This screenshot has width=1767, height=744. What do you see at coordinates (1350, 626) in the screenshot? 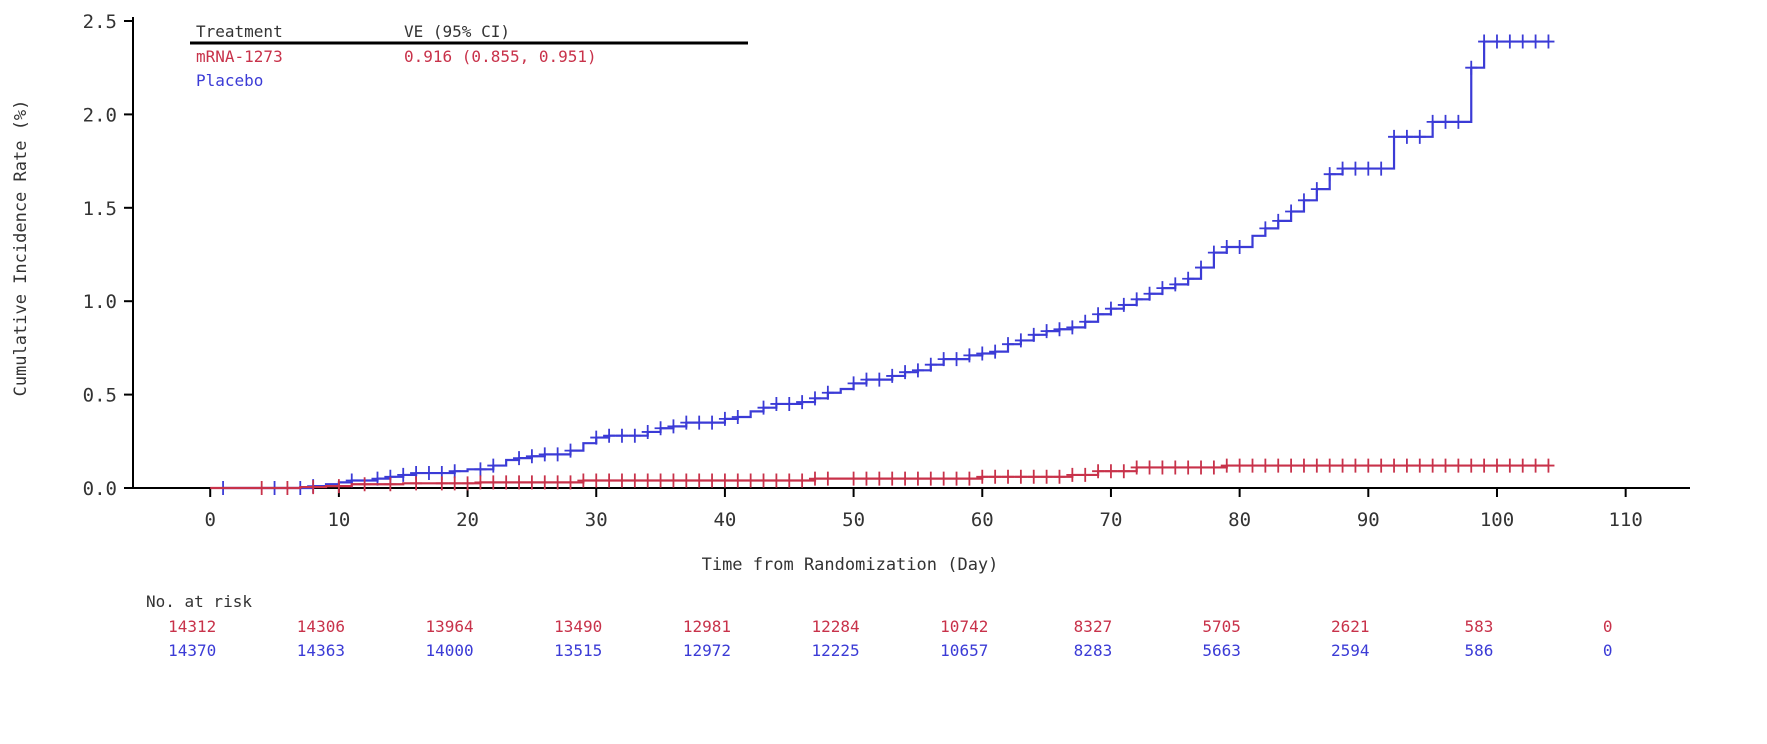
I see `risk-count-mrna-1273: 2621` at bounding box center [1350, 626].